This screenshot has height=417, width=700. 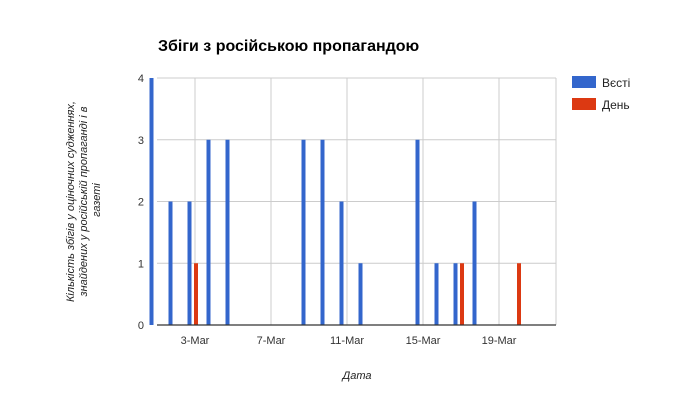 I want to click on y-axis-title-line-2: знайдених у російській пропаганді і в, so click(x=84, y=201).